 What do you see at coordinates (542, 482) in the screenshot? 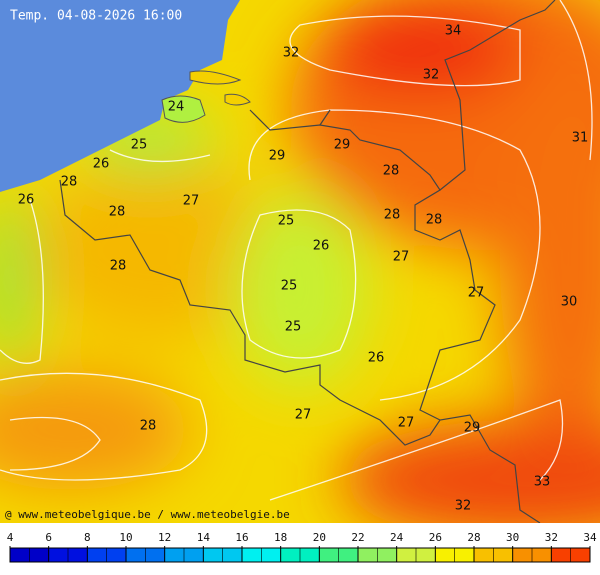
I see `isotherm-label: 33` at bounding box center [542, 482].